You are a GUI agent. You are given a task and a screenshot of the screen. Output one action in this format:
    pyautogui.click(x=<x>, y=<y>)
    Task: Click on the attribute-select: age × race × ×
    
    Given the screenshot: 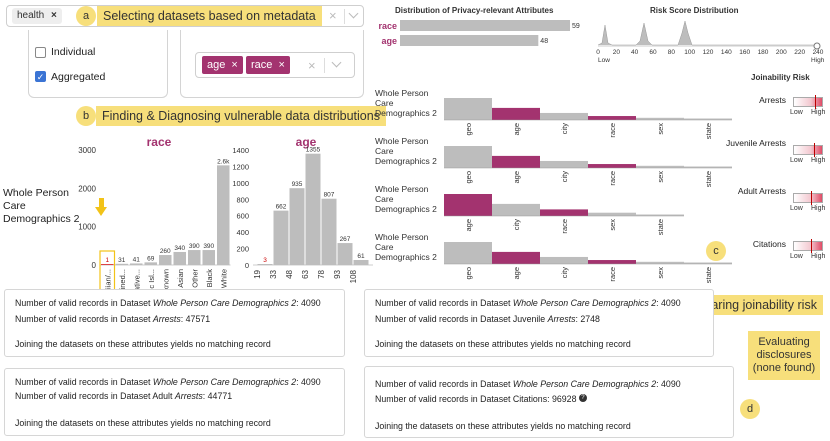 What is the action you would take?
    pyautogui.click(x=275, y=65)
    